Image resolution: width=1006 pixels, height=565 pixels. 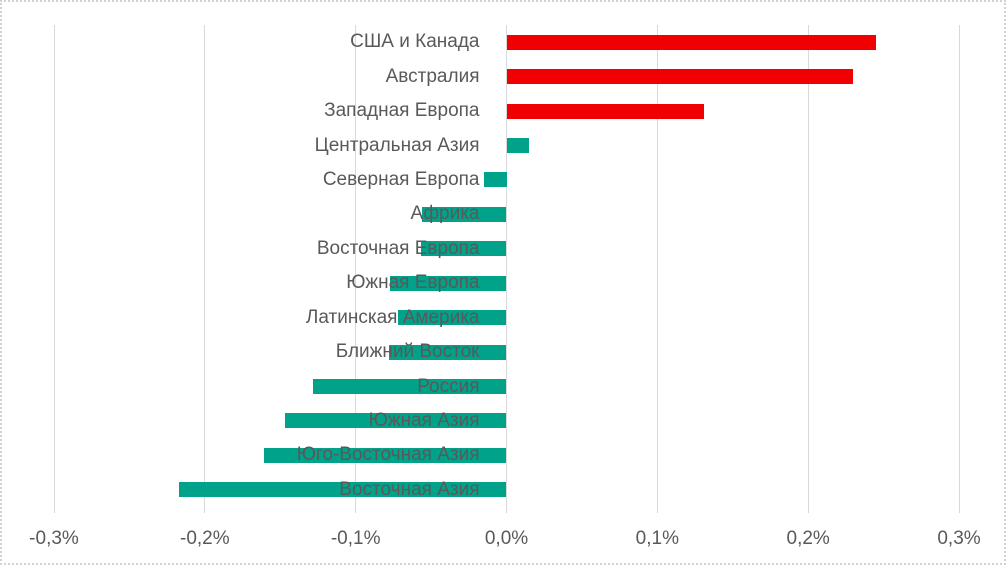 What do you see at coordinates (808, 538) in the screenshot?
I see `x-tick-label: 0,2%` at bounding box center [808, 538].